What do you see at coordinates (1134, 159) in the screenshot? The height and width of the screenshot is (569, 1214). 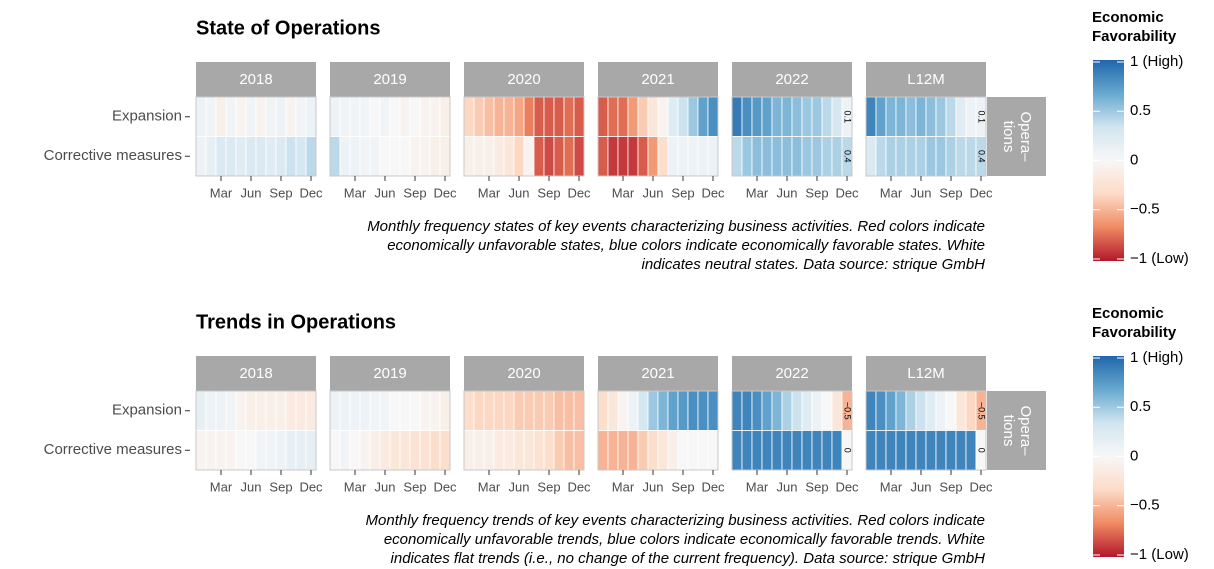 I see `legend-tick-label: 0` at bounding box center [1134, 159].